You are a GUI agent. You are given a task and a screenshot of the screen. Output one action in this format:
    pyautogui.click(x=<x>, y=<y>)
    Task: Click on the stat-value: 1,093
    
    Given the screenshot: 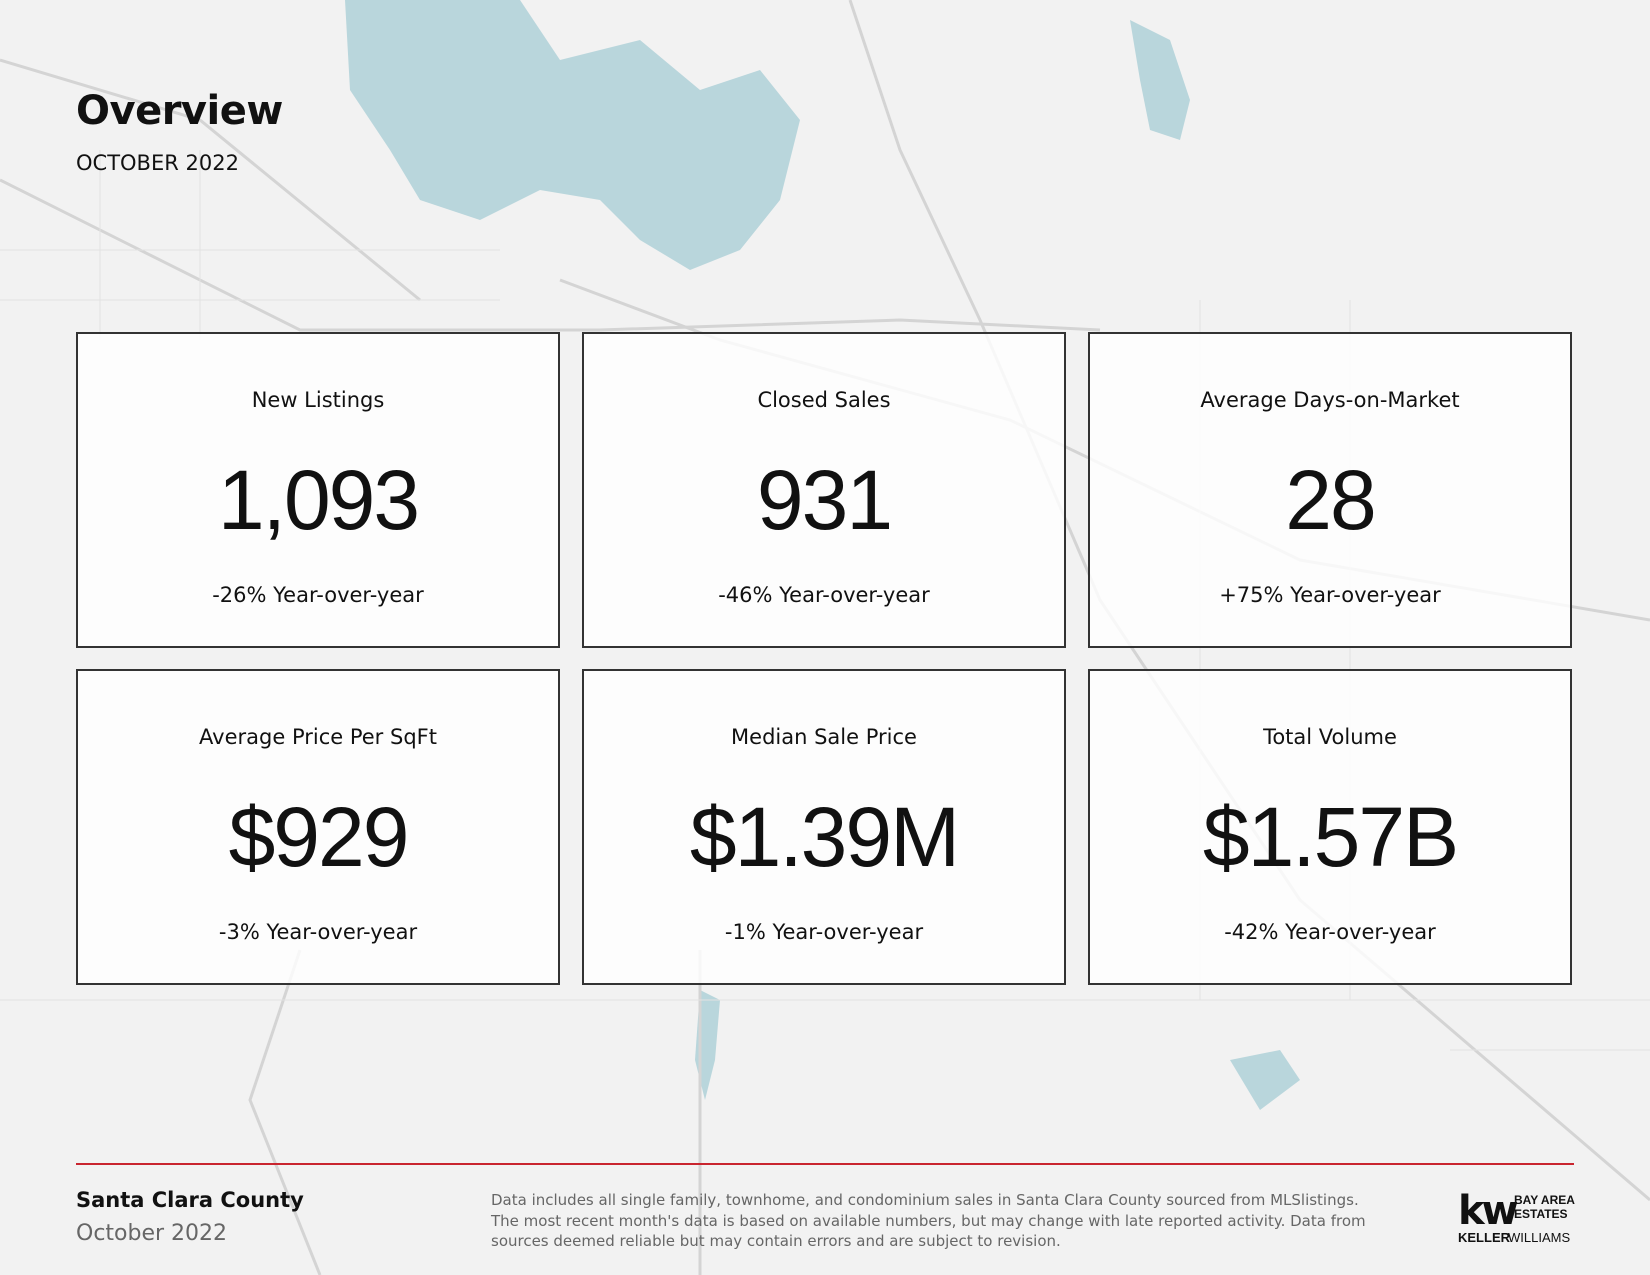 What is the action you would take?
    pyautogui.click(x=318, y=500)
    